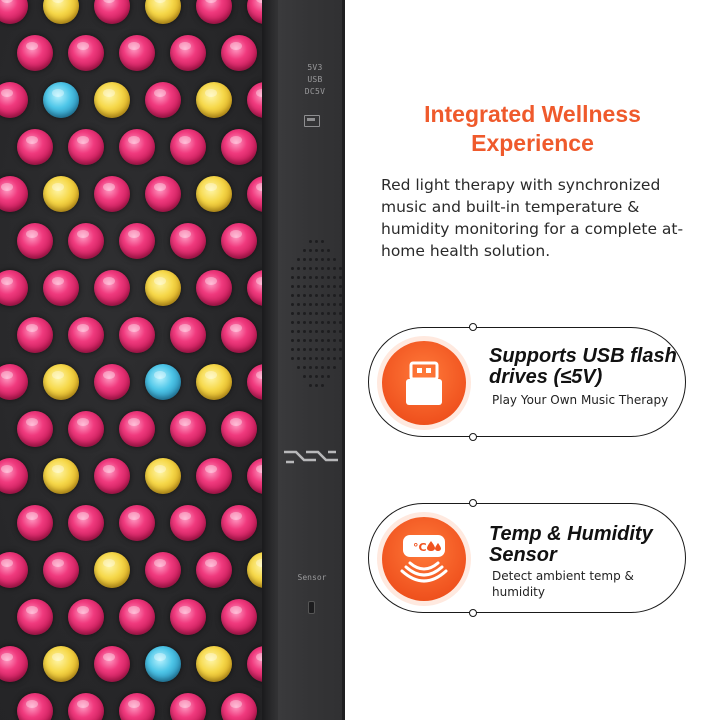 The height and width of the screenshot is (720, 720). Describe the element at coordinates (583, 366) in the screenshot. I see `feature-title: Supports USB flash drives (≤5V)` at that location.